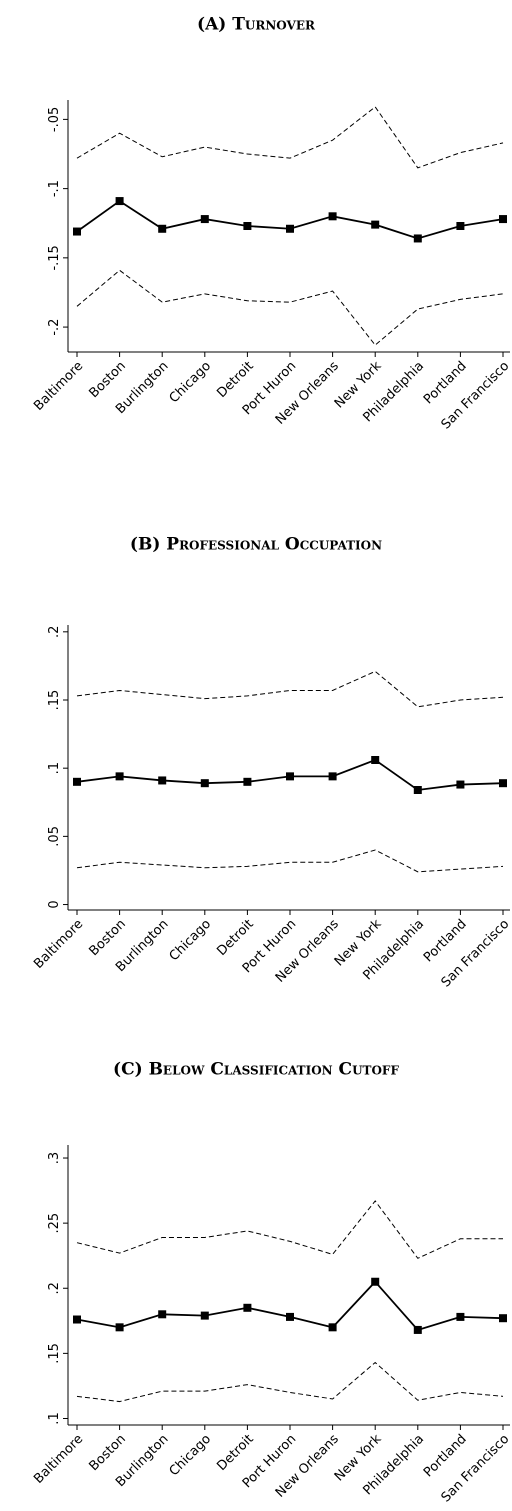 Image resolution: width=512 pixels, height=1511 pixels. I want to click on y-tick-label: -.2, so click(54, 327).